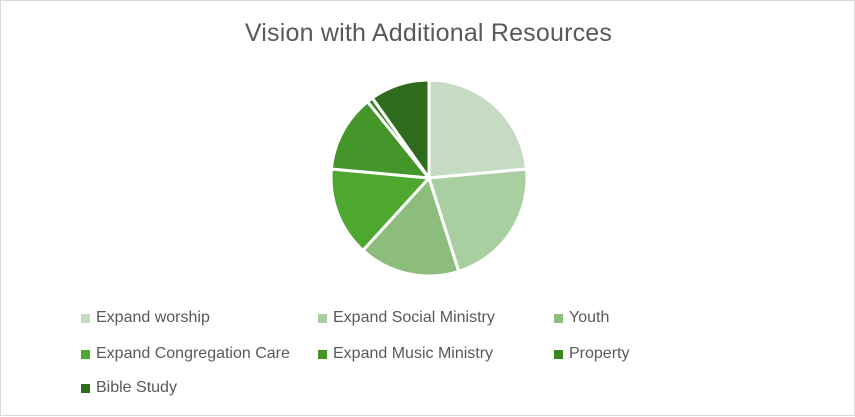 The height and width of the screenshot is (417, 855). Describe the element at coordinates (136, 387) in the screenshot. I see `legend-label: Bible Study` at that location.